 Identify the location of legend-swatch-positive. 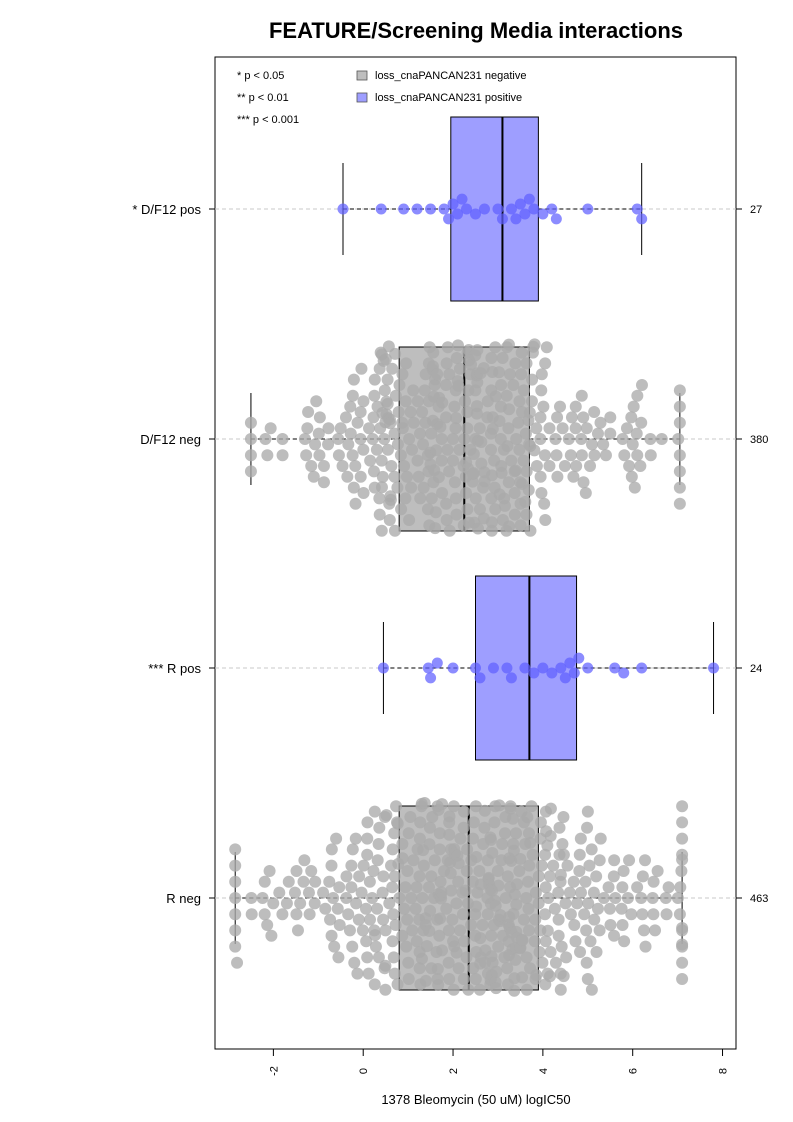
(362, 97).